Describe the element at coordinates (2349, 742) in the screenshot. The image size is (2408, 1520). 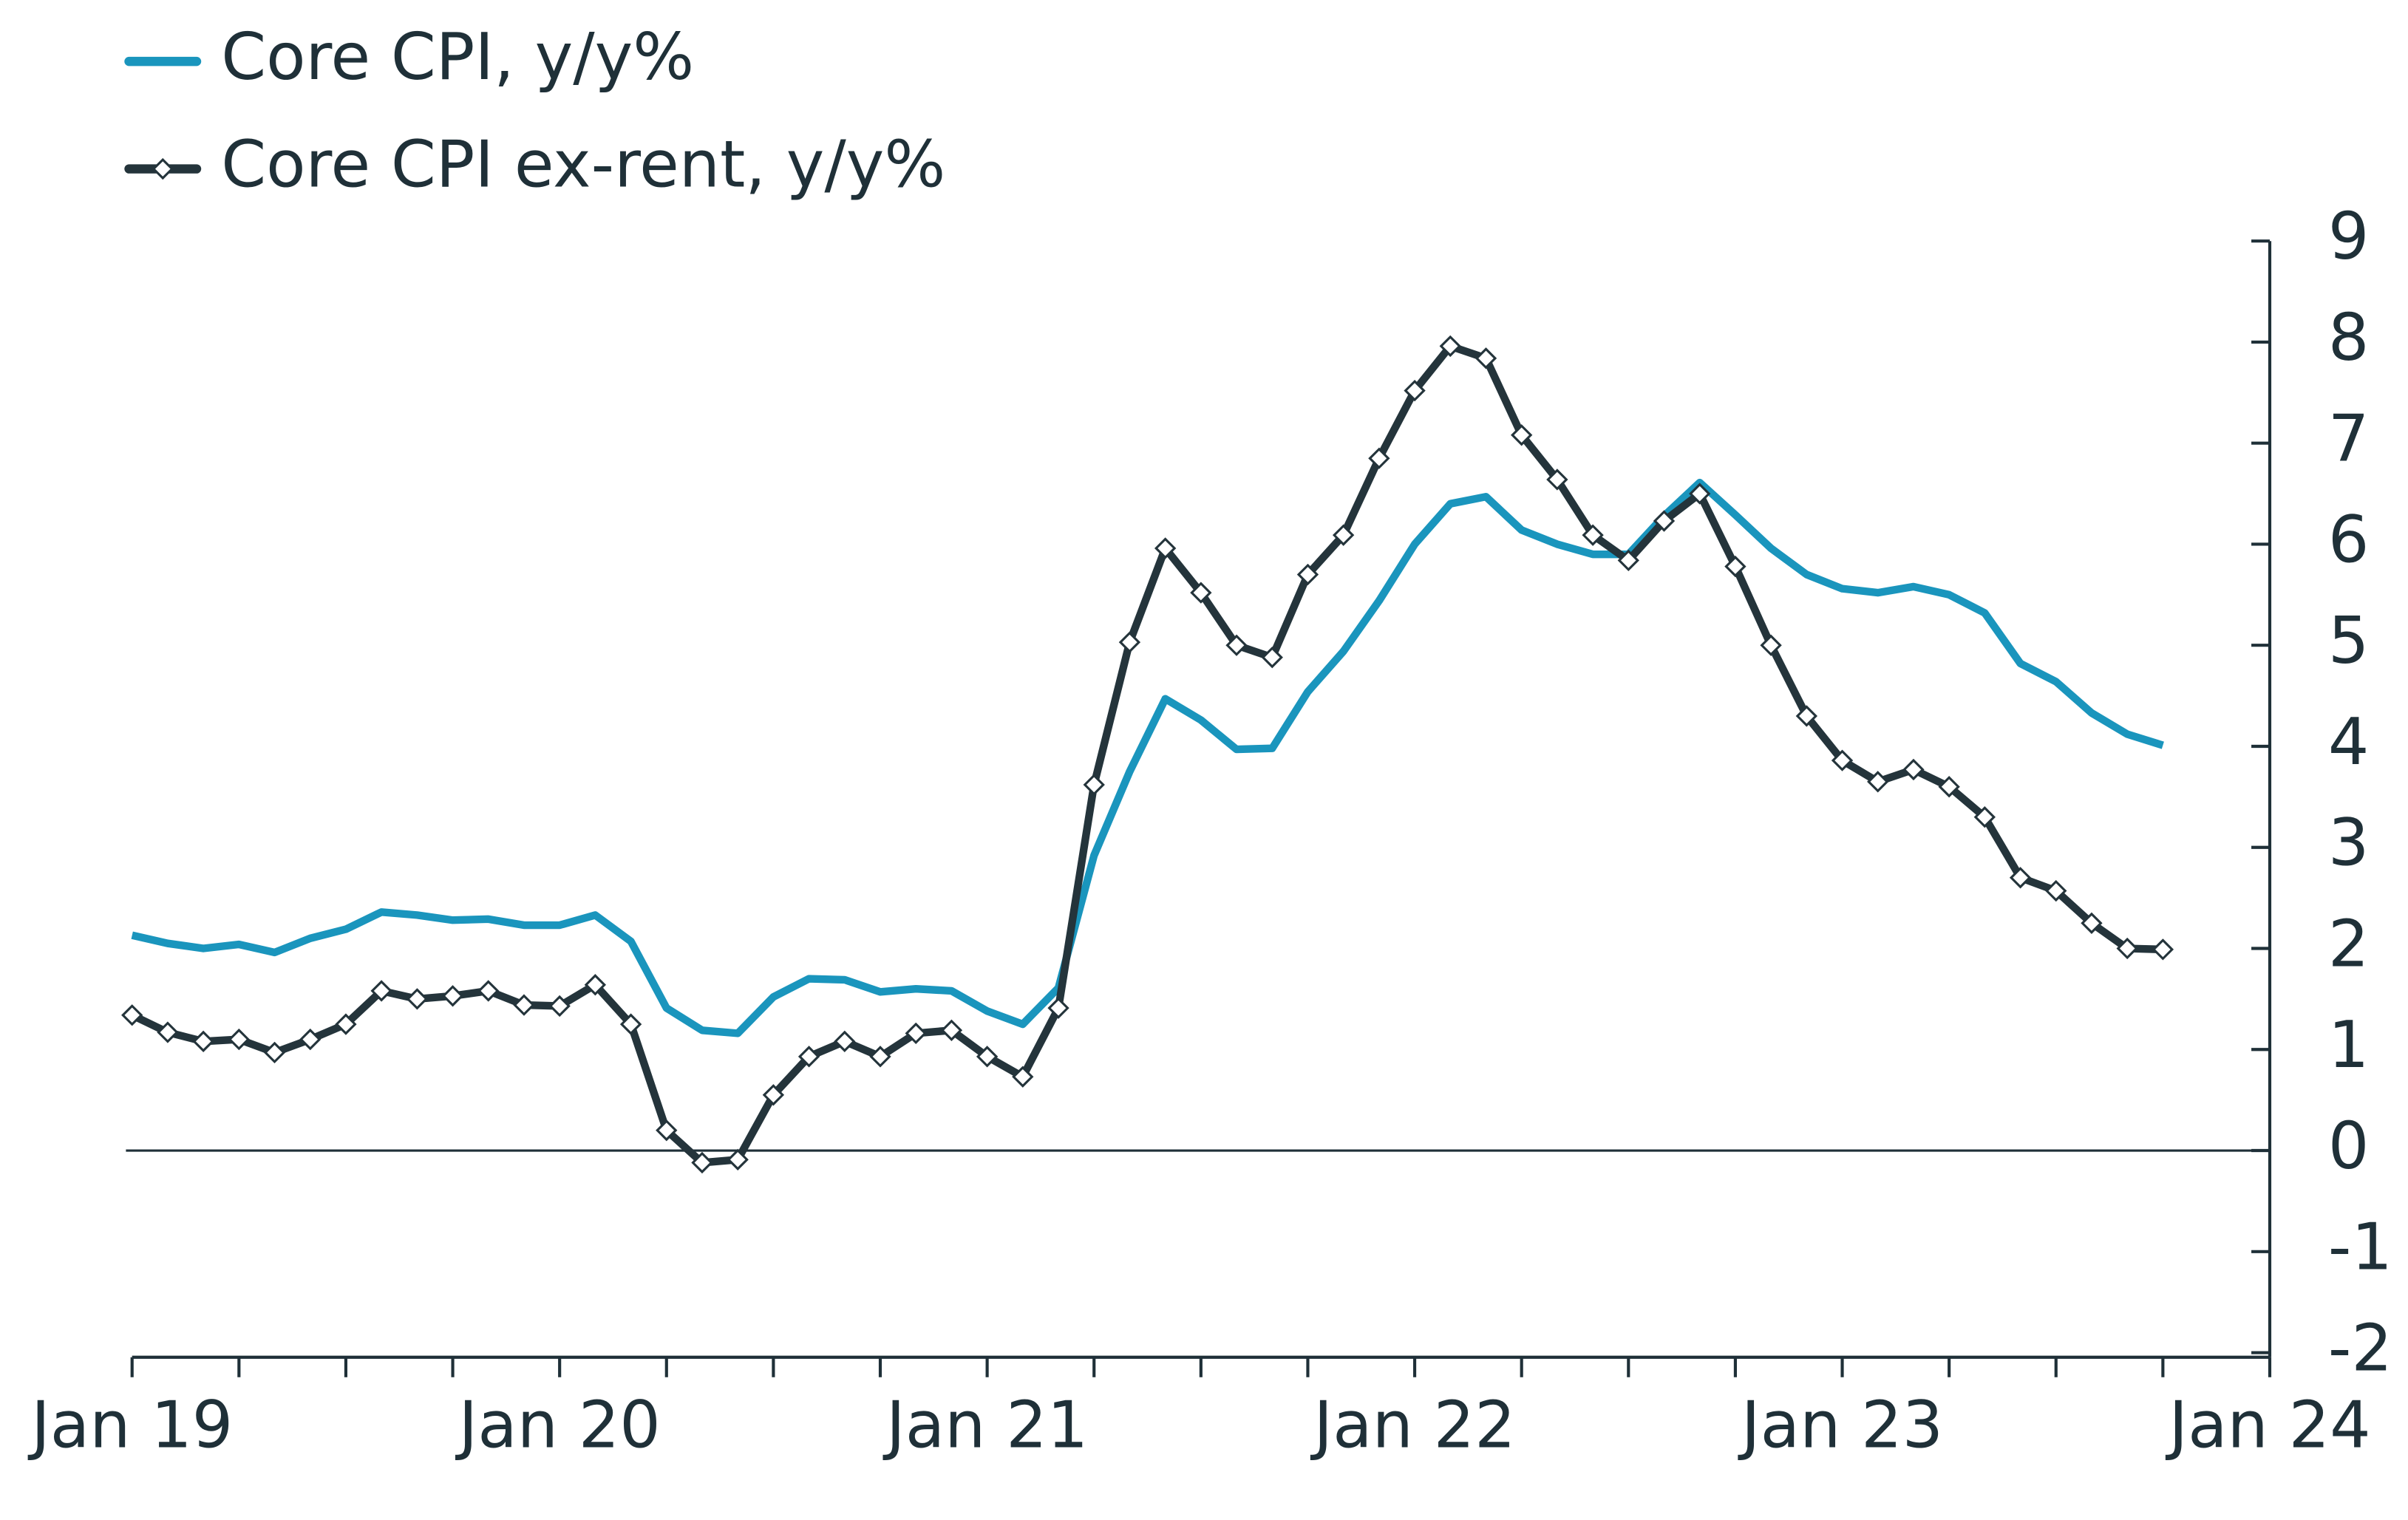
I see `y-tick-label: 4` at that location.